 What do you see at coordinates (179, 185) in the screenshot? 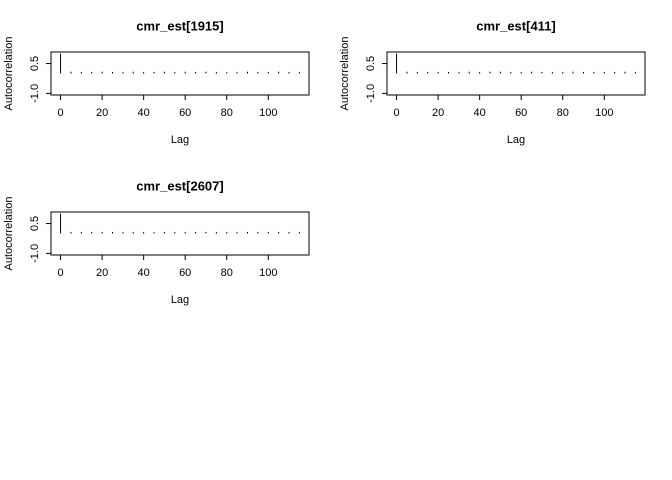
I see `panel-title: cmr_est[2607]` at bounding box center [179, 185].